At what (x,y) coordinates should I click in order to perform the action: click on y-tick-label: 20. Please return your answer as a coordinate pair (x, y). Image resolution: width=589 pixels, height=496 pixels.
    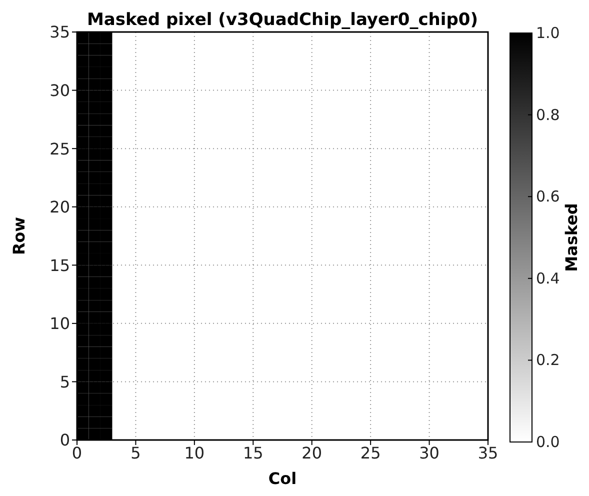
    Looking at the image, I should click on (60, 207).